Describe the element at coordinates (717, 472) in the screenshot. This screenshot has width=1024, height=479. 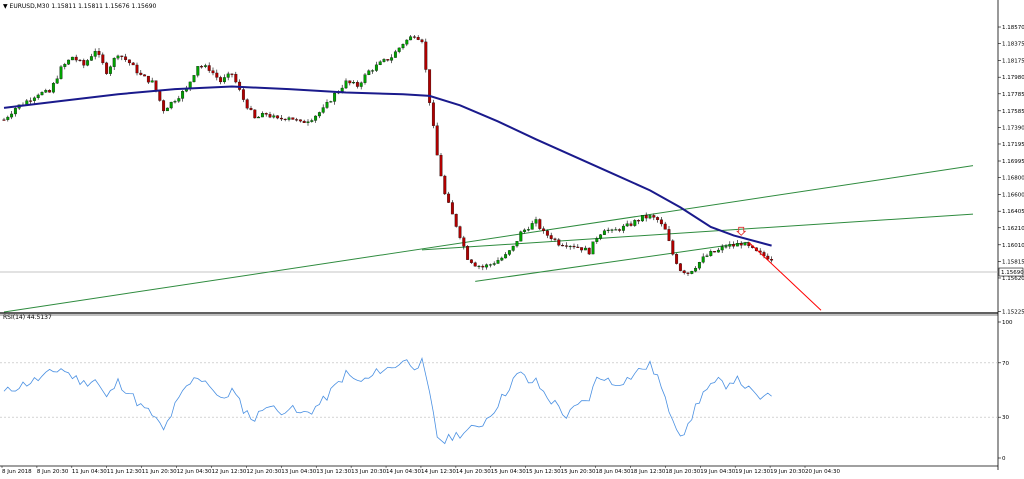
I see `time-tick-label: 19 Jun 04:30` at that location.